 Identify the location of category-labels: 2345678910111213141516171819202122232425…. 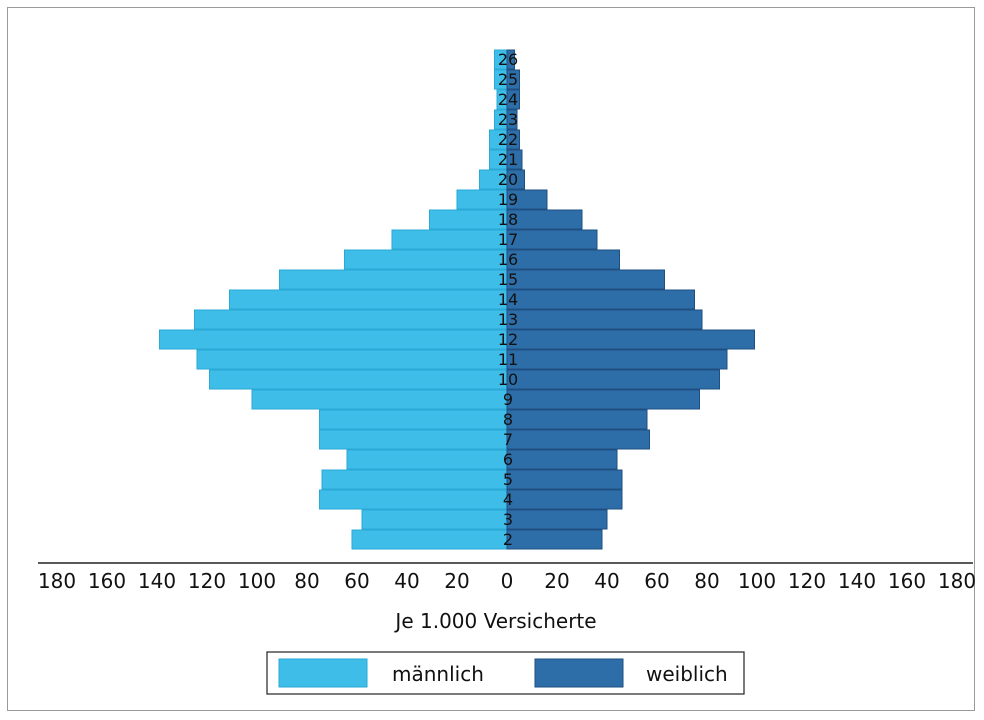
(508, 299).